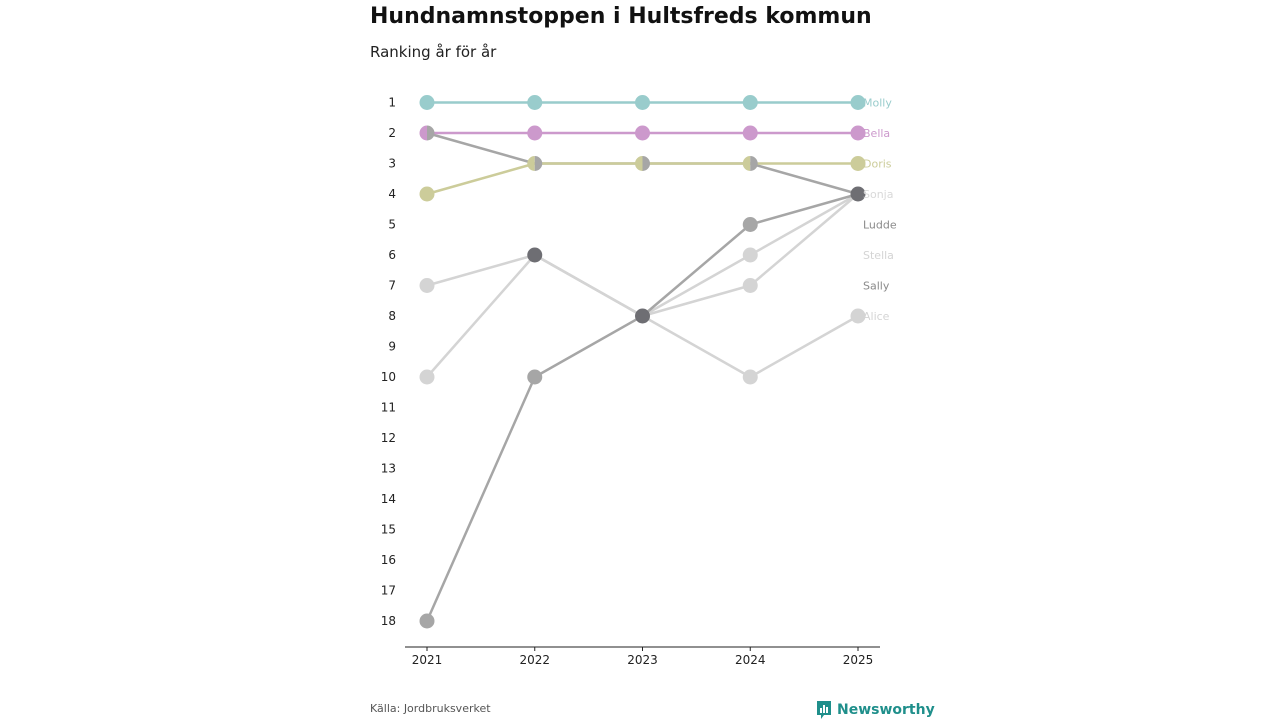 The image size is (1280, 720). What do you see at coordinates (388, 560) in the screenshot?
I see `y-tick-label: 16` at bounding box center [388, 560].